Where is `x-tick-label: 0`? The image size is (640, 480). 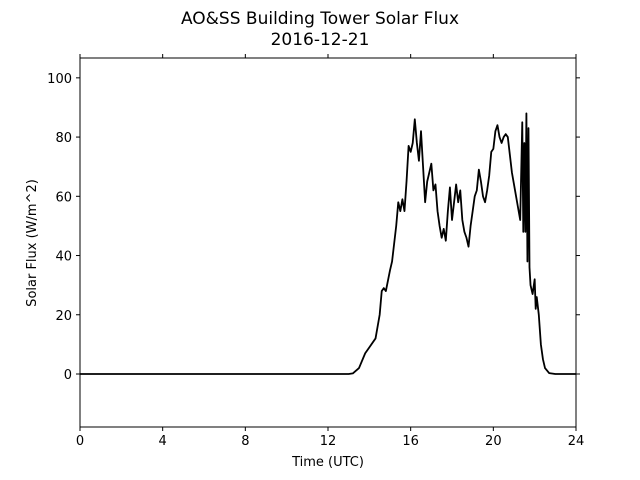
x-tick-label: 0 is located at coordinates (80, 441).